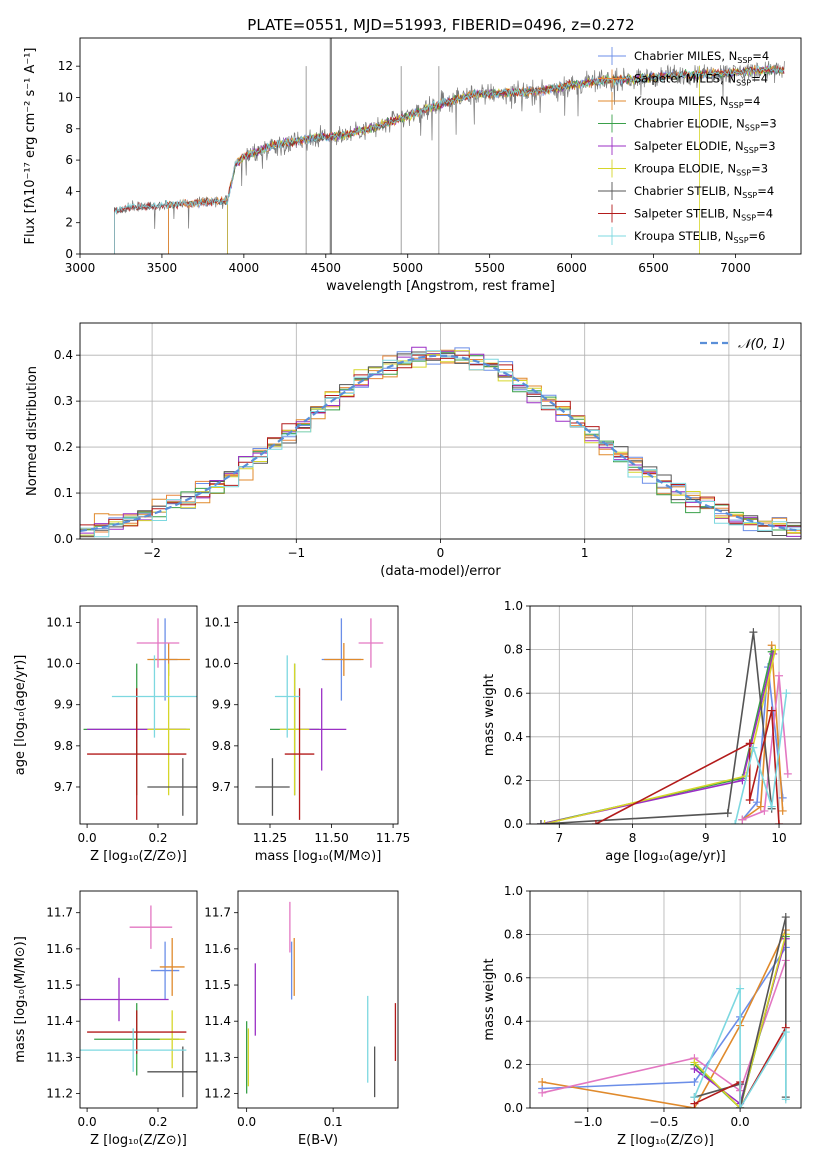 Image resolution: width=819 pixels, height=1170 pixels. What do you see at coordinates (489, 715) in the screenshot?
I see `y-axis-label: mass weight` at bounding box center [489, 715].